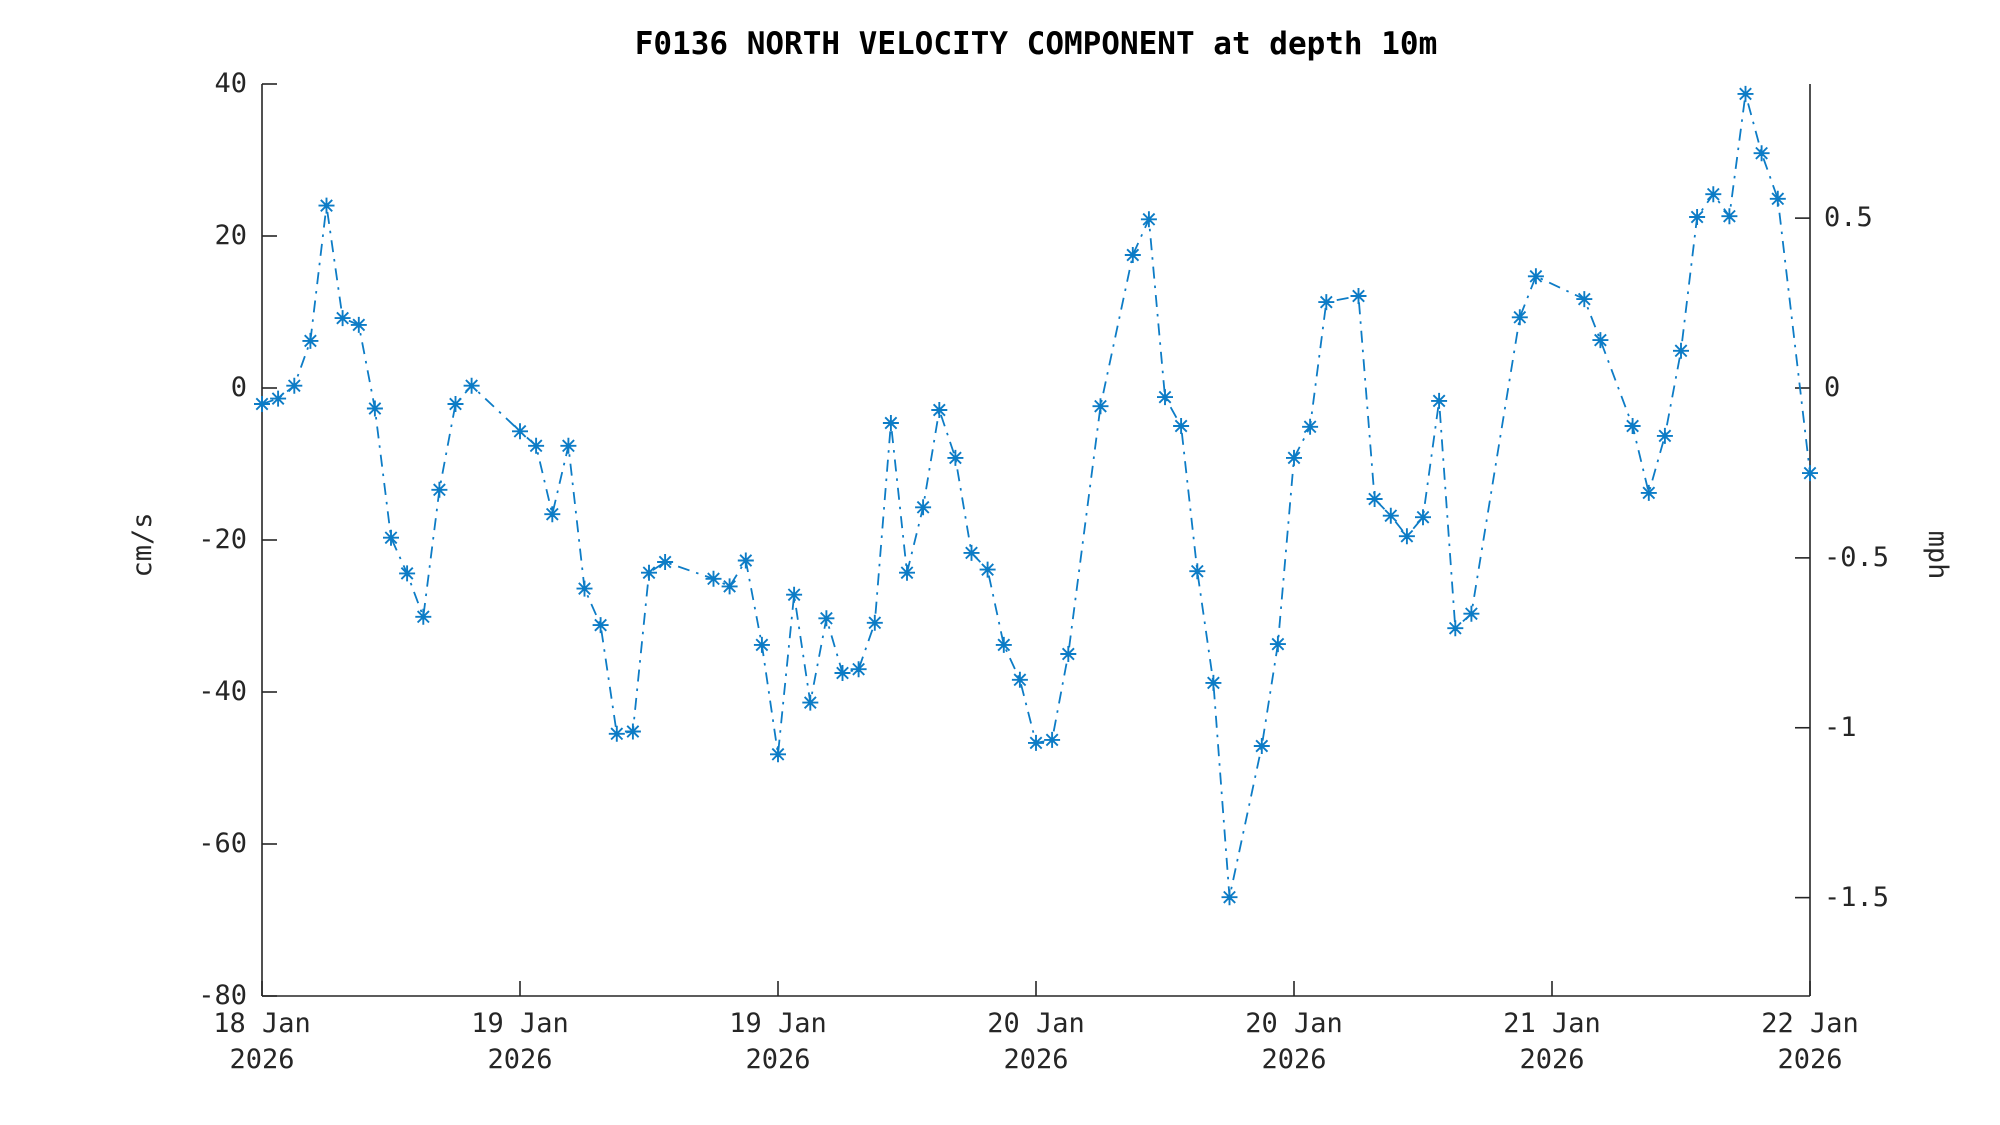  Describe the element at coordinates (1848, 218) in the screenshot. I see `right-y-tick-label: 0.5` at that location.